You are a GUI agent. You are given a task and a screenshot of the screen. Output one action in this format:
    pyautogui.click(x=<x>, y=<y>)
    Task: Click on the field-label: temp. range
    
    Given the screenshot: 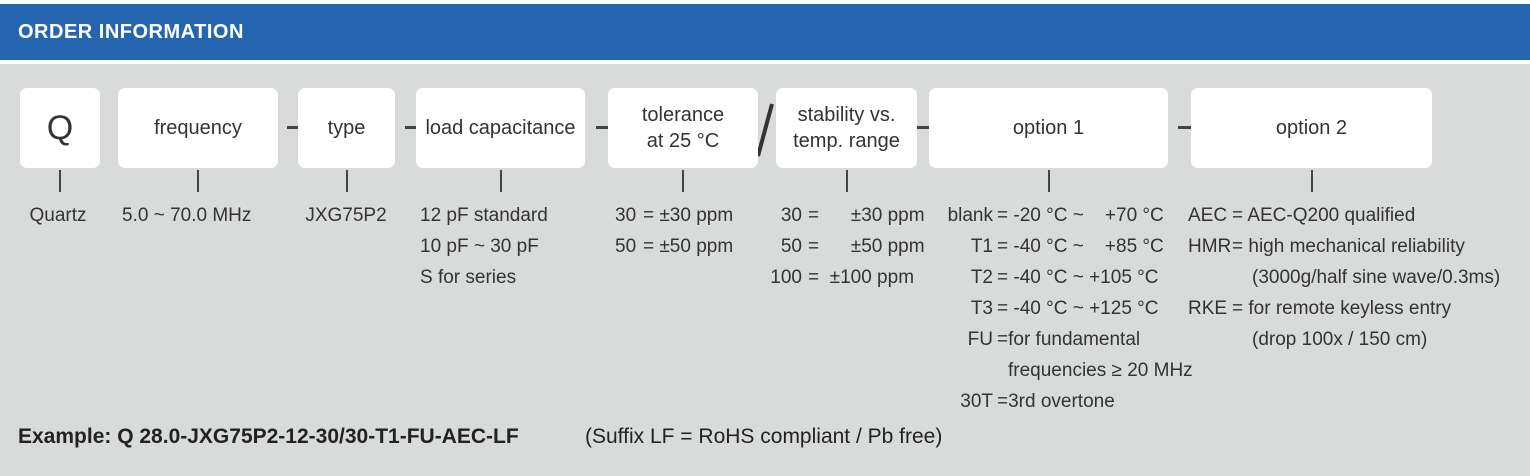 What is the action you would take?
    pyautogui.click(x=846, y=141)
    